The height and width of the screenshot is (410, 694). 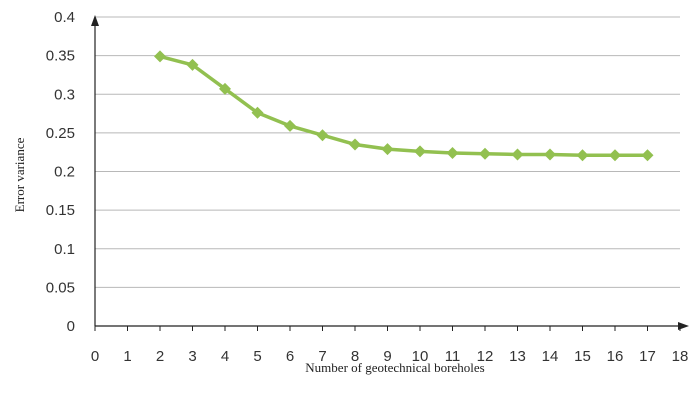 I want to click on x-tick-label: 1, so click(x=127, y=356).